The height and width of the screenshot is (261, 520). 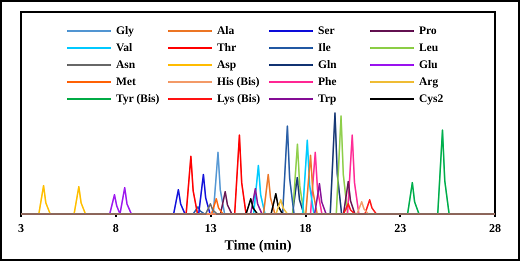 I want to click on x-tick-label: 18, so click(x=305, y=228).